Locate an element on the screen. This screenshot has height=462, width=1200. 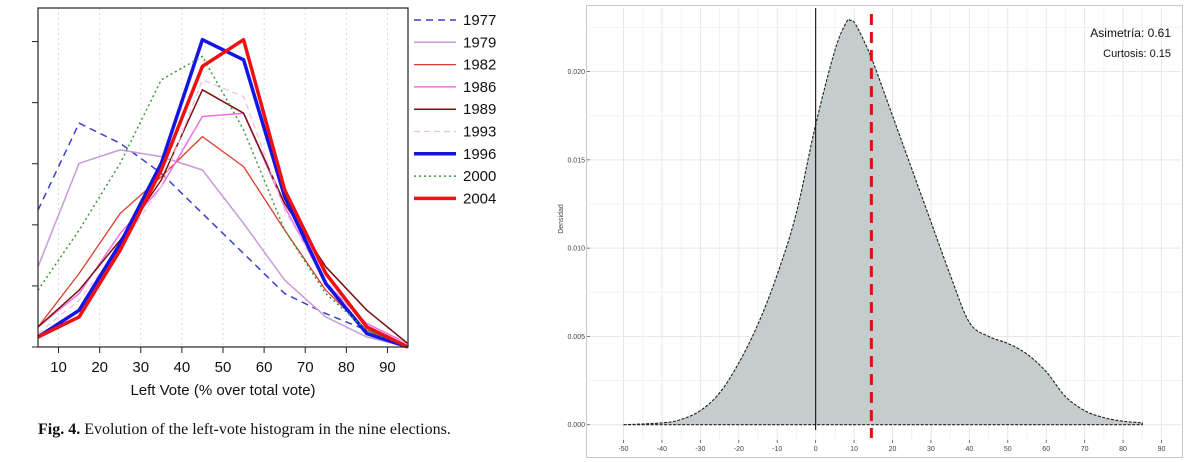
density-x-tick-label: 20 is located at coordinates (893, 449).